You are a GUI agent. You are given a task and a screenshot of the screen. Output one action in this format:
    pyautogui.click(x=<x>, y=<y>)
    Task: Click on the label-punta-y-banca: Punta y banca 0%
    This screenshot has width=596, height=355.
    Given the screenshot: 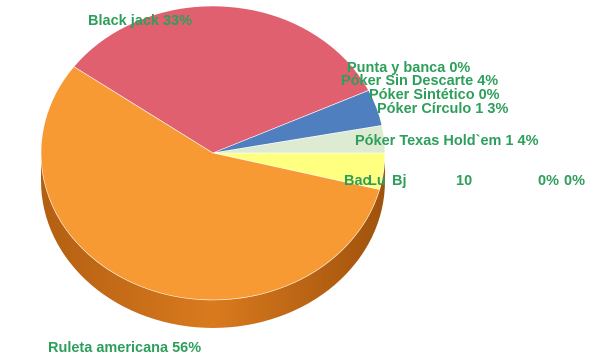 What is the action you would take?
    pyautogui.click(x=408, y=68)
    